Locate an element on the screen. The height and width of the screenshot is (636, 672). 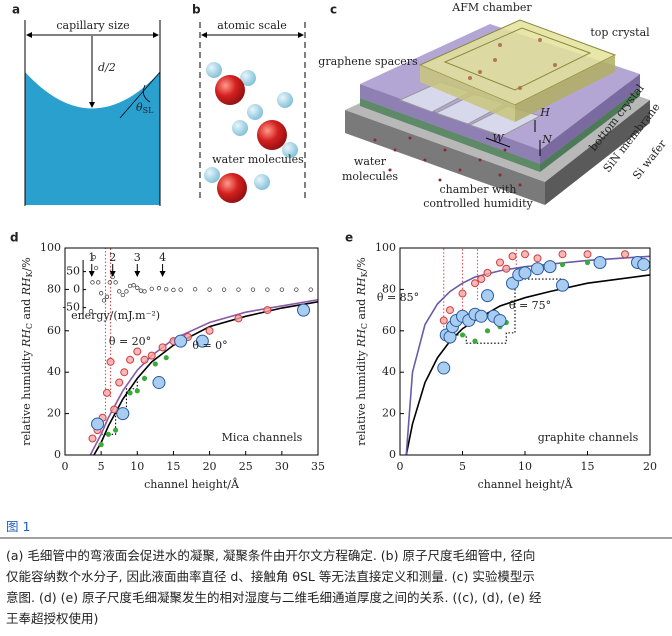
figure-number: 图 1 is located at coordinates (18, 526).